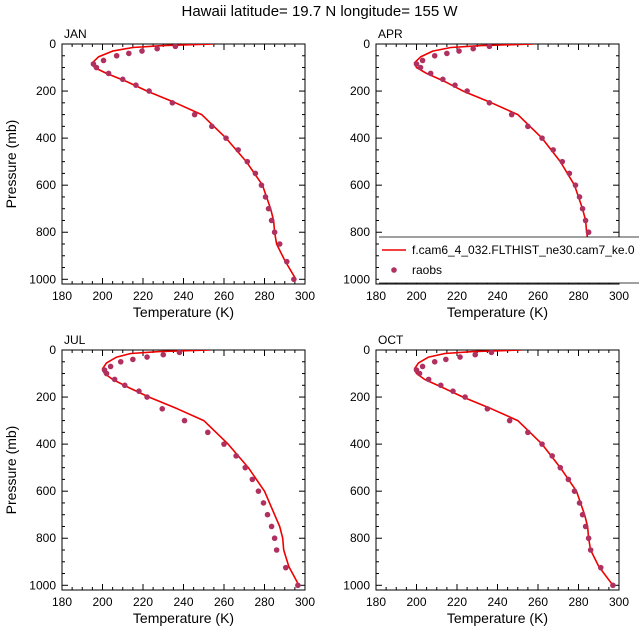 This screenshot has height=639, width=639. I want to click on x-tick-label: 240, so click(183, 296).